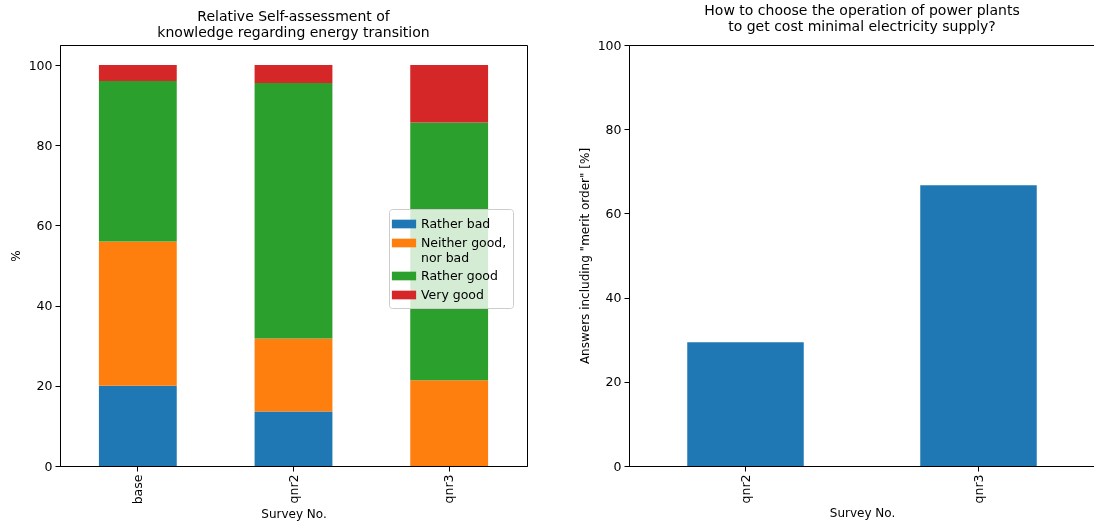 This screenshot has height=527, width=1094. I want to click on y-axis-title: Answers including "merit order" [%], so click(584, 256).